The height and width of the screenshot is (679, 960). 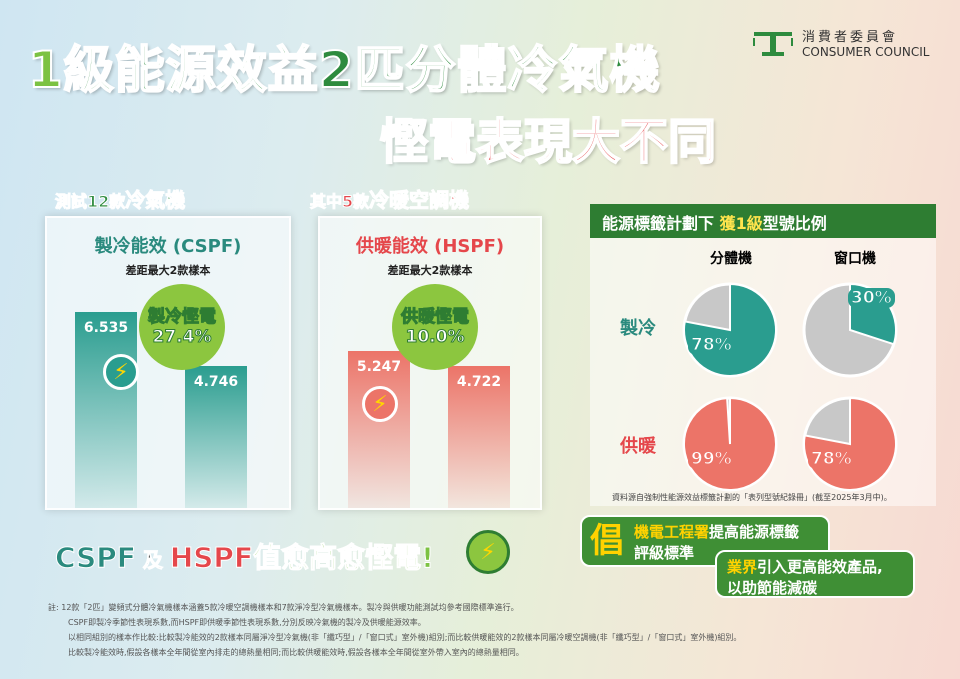 What do you see at coordinates (773, 43) in the screenshot?
I see `scale-logo-icon` at bounding box center [773, 43].